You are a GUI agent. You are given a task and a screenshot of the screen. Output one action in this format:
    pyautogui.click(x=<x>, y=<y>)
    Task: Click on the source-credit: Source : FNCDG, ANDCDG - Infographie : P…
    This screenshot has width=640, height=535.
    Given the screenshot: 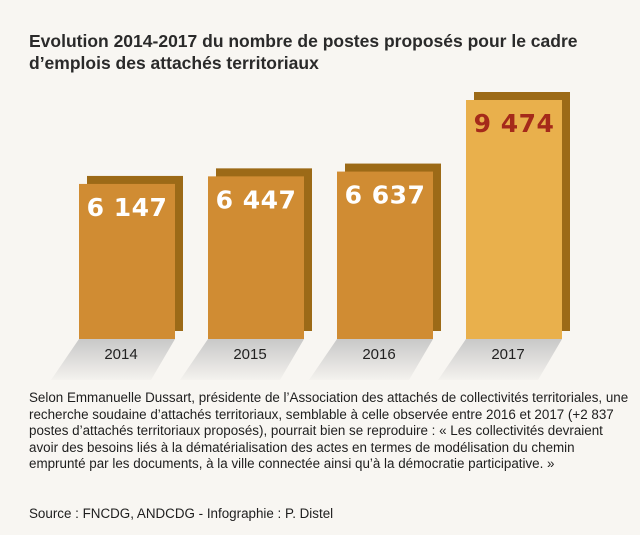 What is the action you would take?
    pyautogui.click(x=181, y=513)
    